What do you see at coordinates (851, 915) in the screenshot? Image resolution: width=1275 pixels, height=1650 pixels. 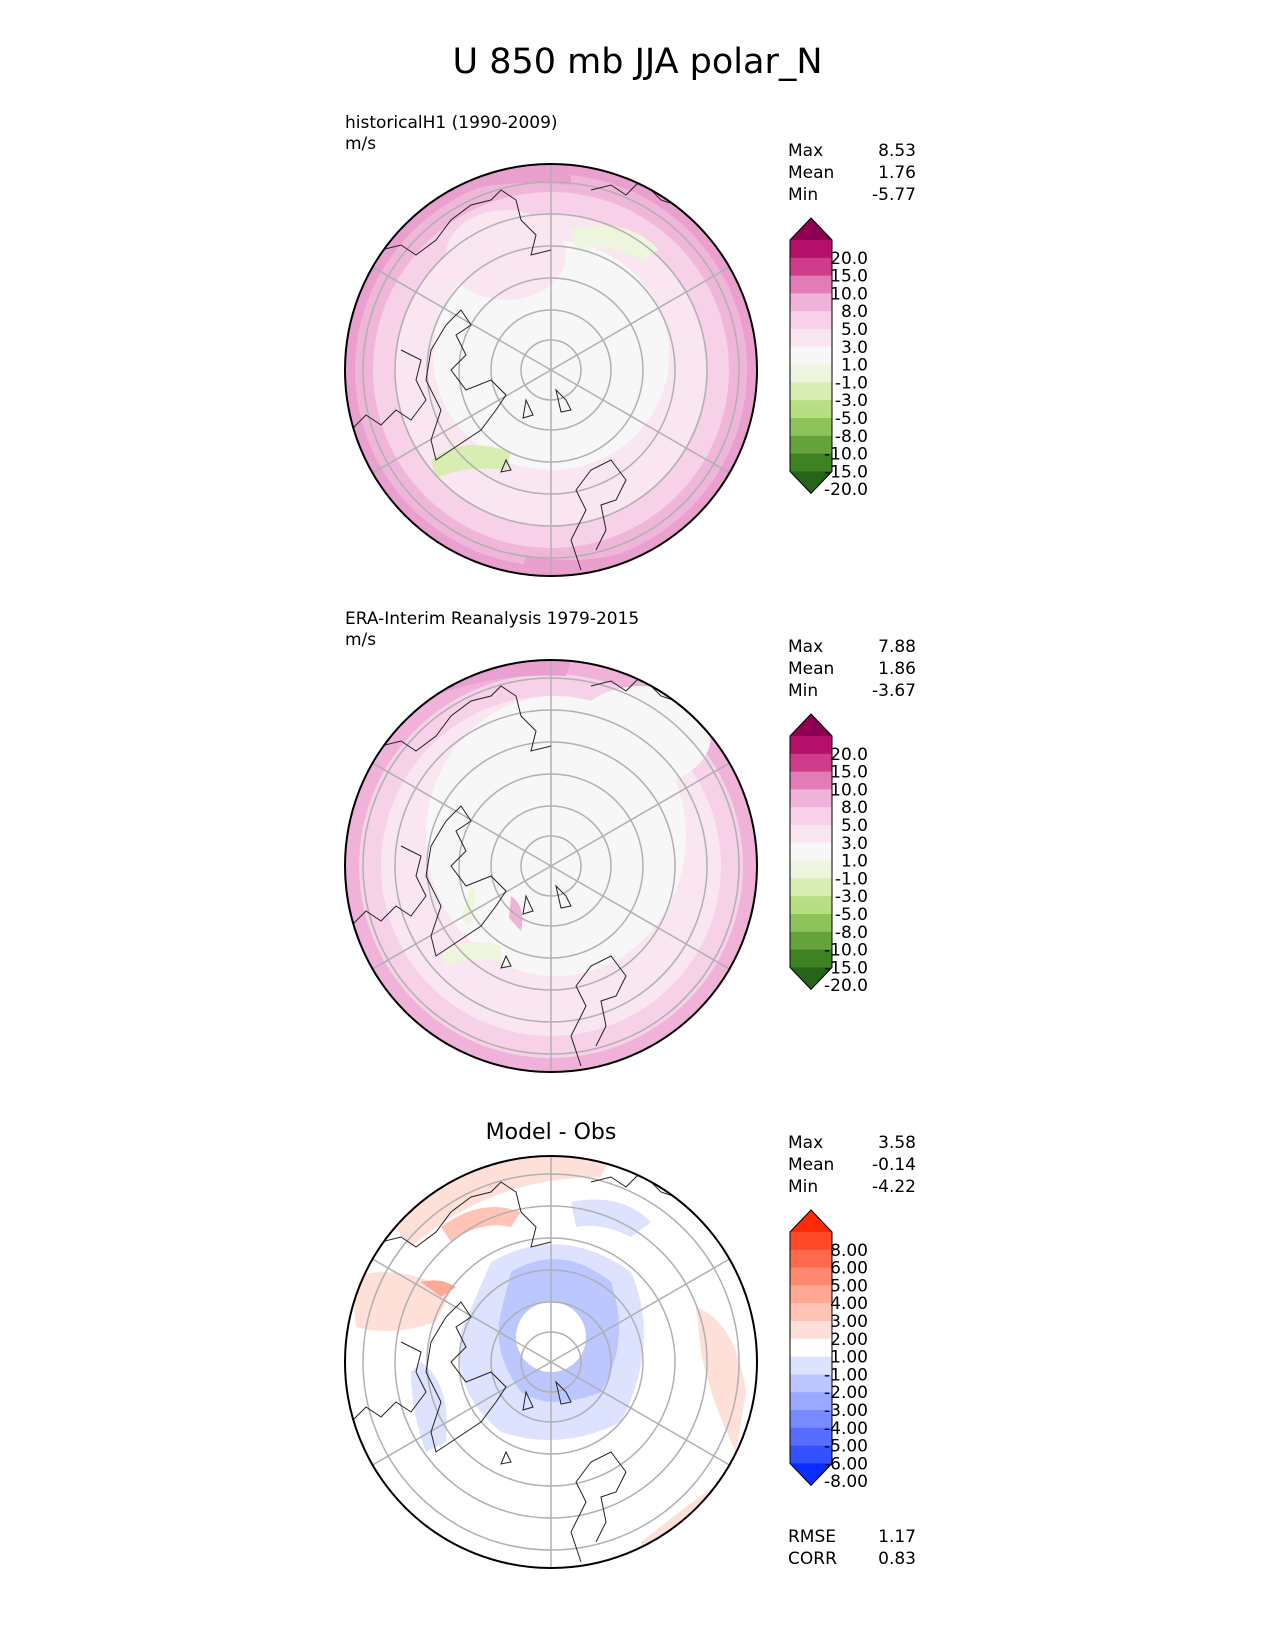 I see `colorbar-tick-label: -5.0` at bounding box center [851, 915].